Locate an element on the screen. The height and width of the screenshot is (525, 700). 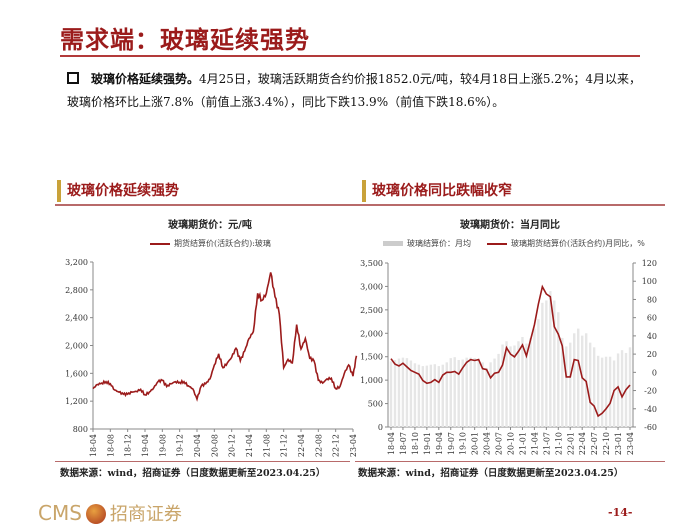
y-tick-label-right: -20 is located at coordinates (650, 391).